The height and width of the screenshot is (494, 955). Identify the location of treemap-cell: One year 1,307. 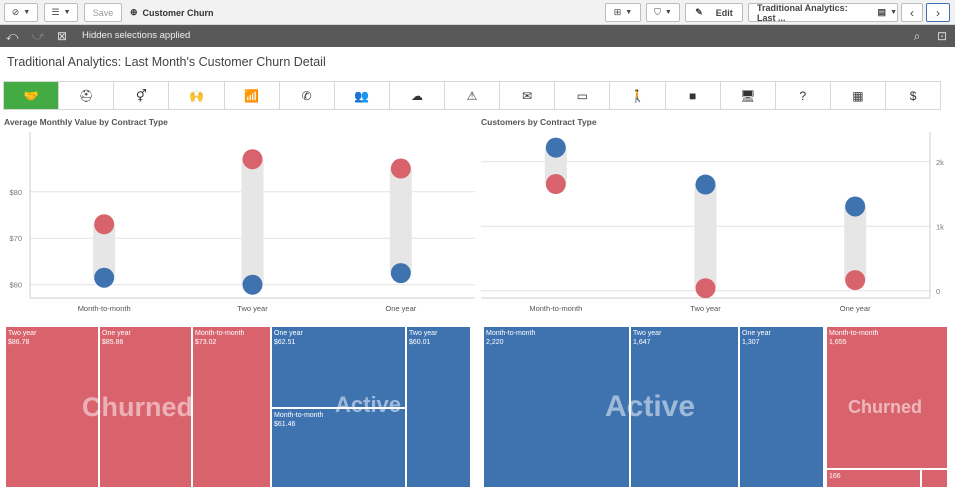
(781, 407).